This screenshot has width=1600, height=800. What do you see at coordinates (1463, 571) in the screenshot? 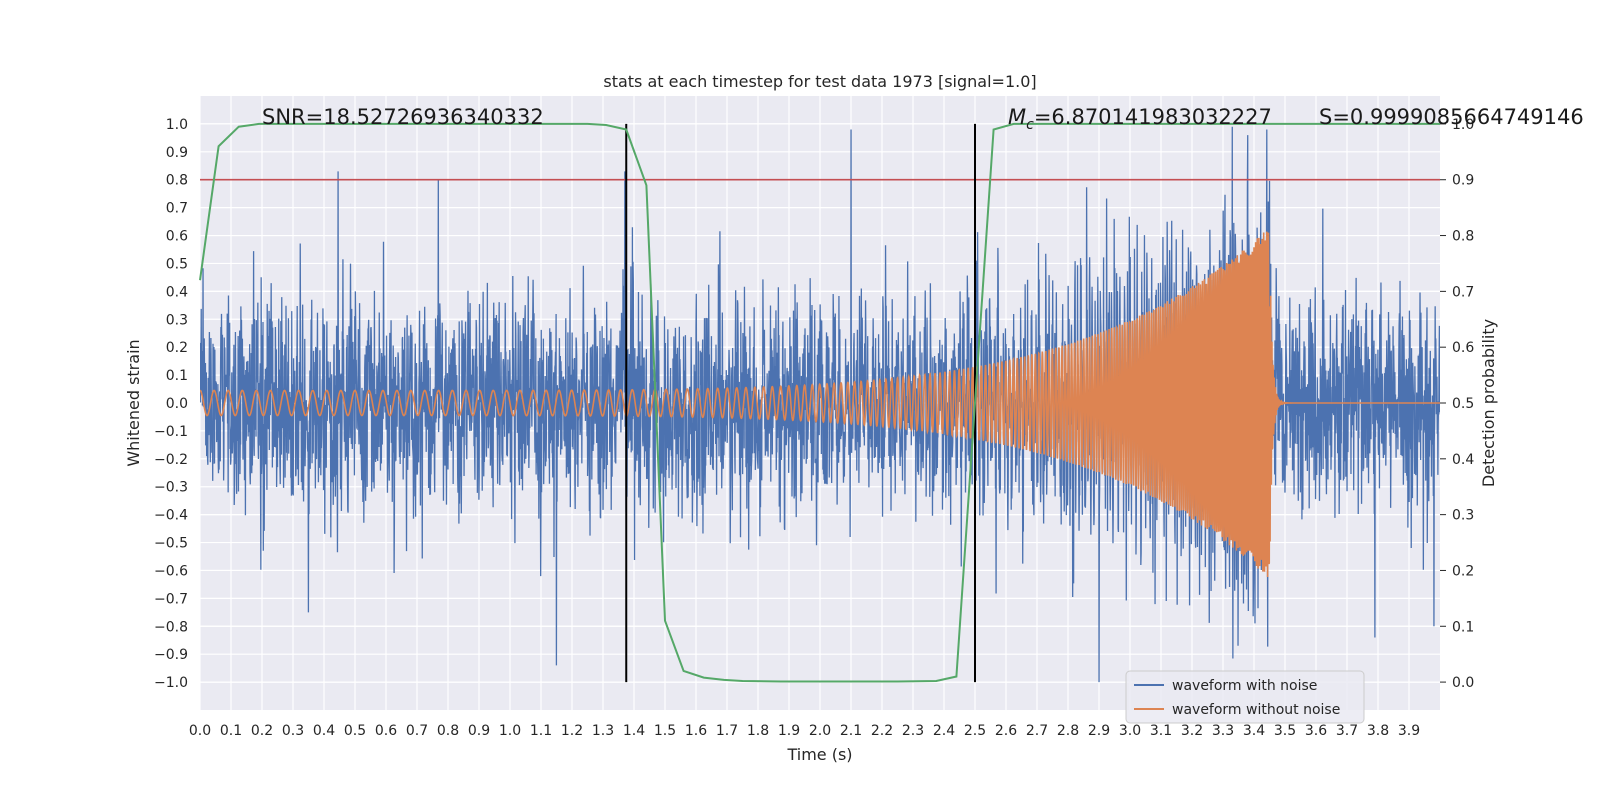
I see `y2-tick-label: 0.2` at bounding box center [1463, 571].